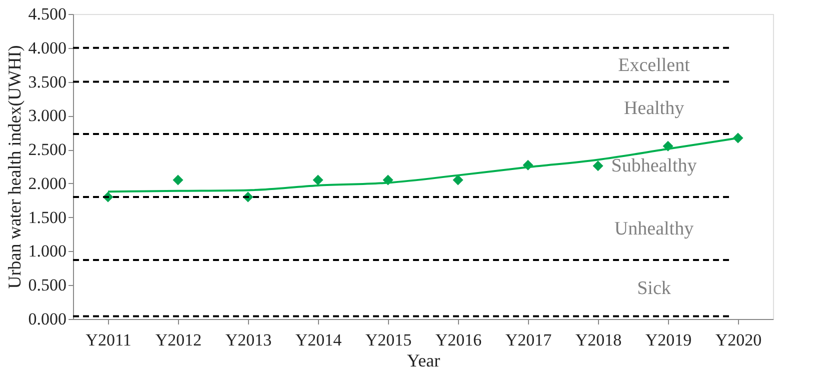 The height and width of the screenshot is (392, 827). I want to click on y-tick-label: 2.500, so click(47, 150).